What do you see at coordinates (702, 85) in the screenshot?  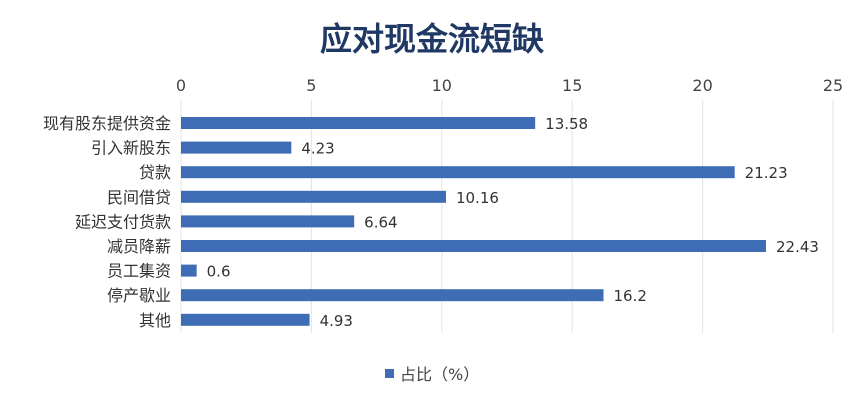 I see `x-tick-label: 20` at bounding box center [702, 85].